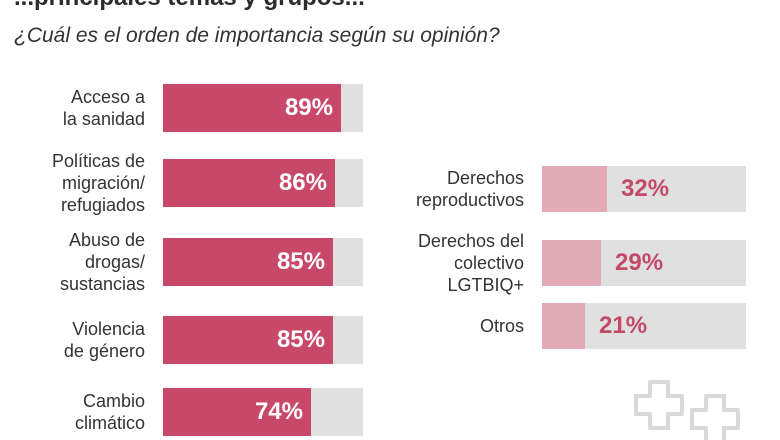 This screenshot has height=440, width=780. I want to click on bar-track: 89%, so click(263, 108).